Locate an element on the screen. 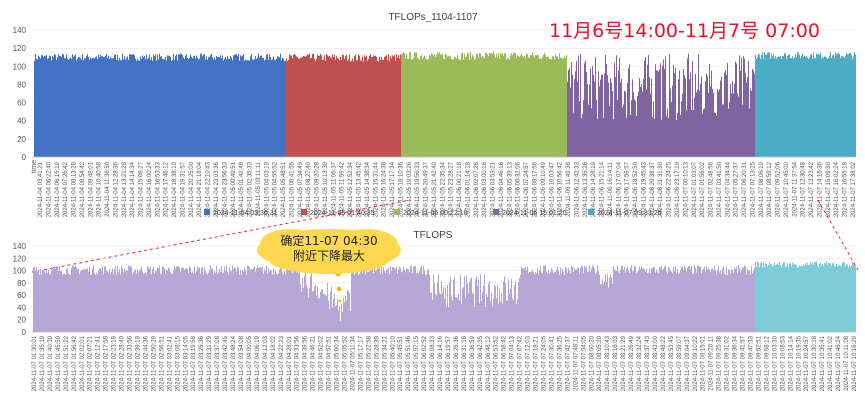 The image size is (865, 409). top-x-tick-label: 2024-11-04 08:54:42 is located at coordinates (83, 189).